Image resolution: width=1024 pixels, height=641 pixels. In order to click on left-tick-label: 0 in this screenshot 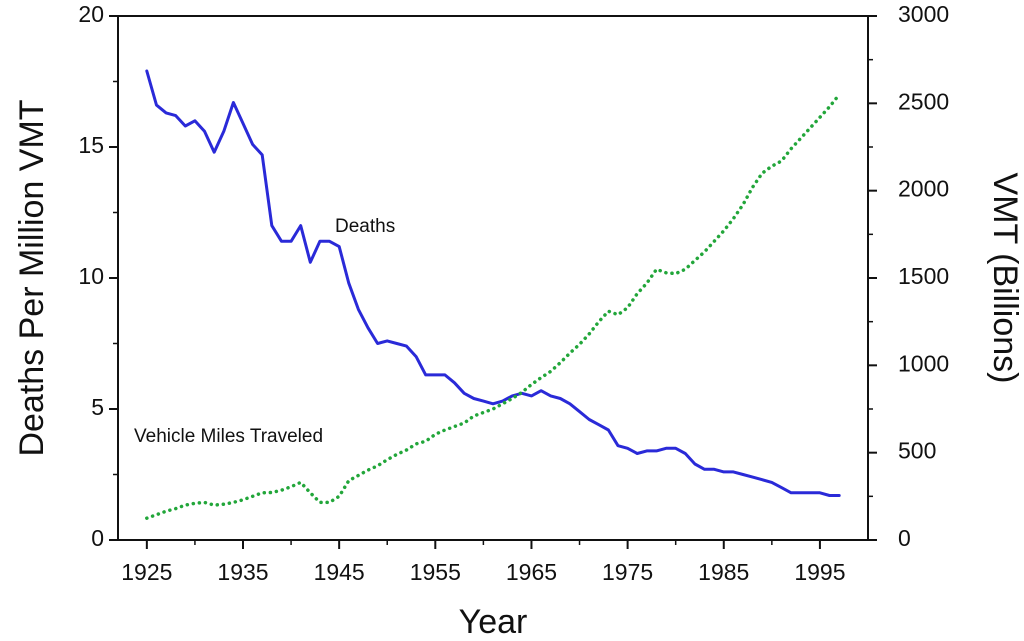, I will do `click(97, 538)`.